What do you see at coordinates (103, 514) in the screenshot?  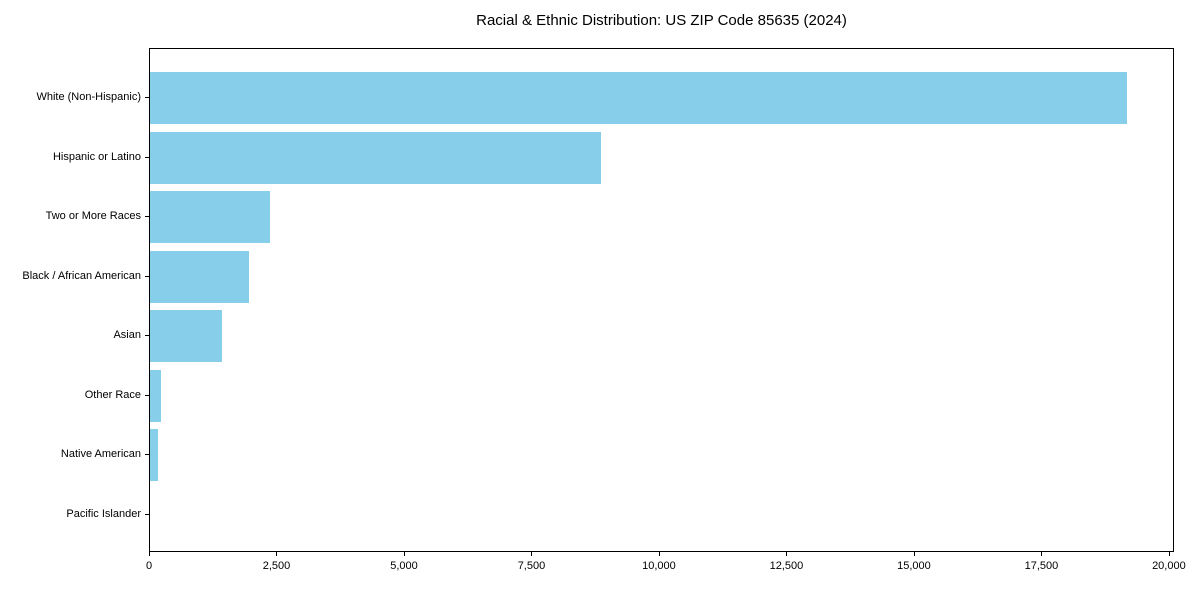 I see `y-tick-label: Pacific Islander` at bounding box center [103, 514].